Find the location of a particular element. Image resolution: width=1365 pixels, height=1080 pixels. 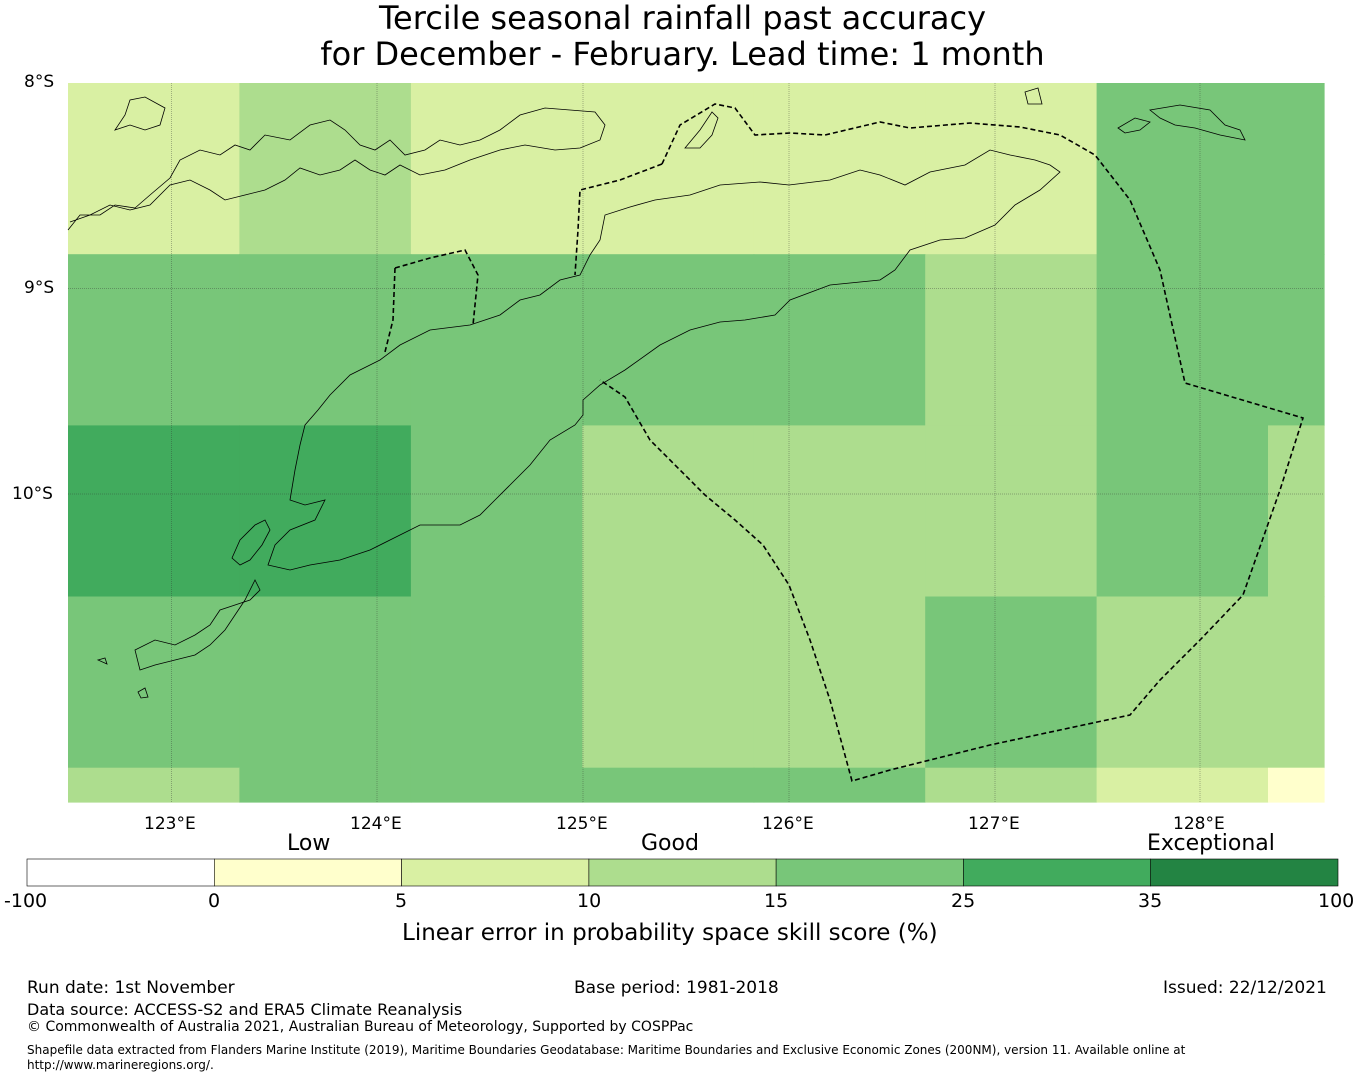

legend-category-good: Good is located at coordinates (670, 843).